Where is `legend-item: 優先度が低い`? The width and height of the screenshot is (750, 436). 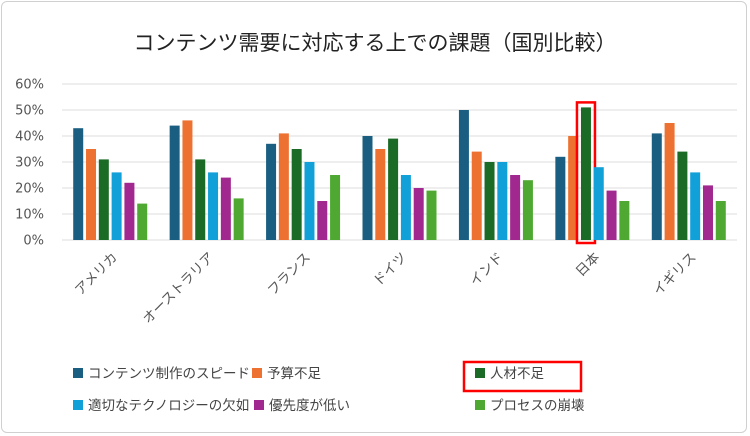 legend-item: 優先度が低い is located at coordinates (302, 406).